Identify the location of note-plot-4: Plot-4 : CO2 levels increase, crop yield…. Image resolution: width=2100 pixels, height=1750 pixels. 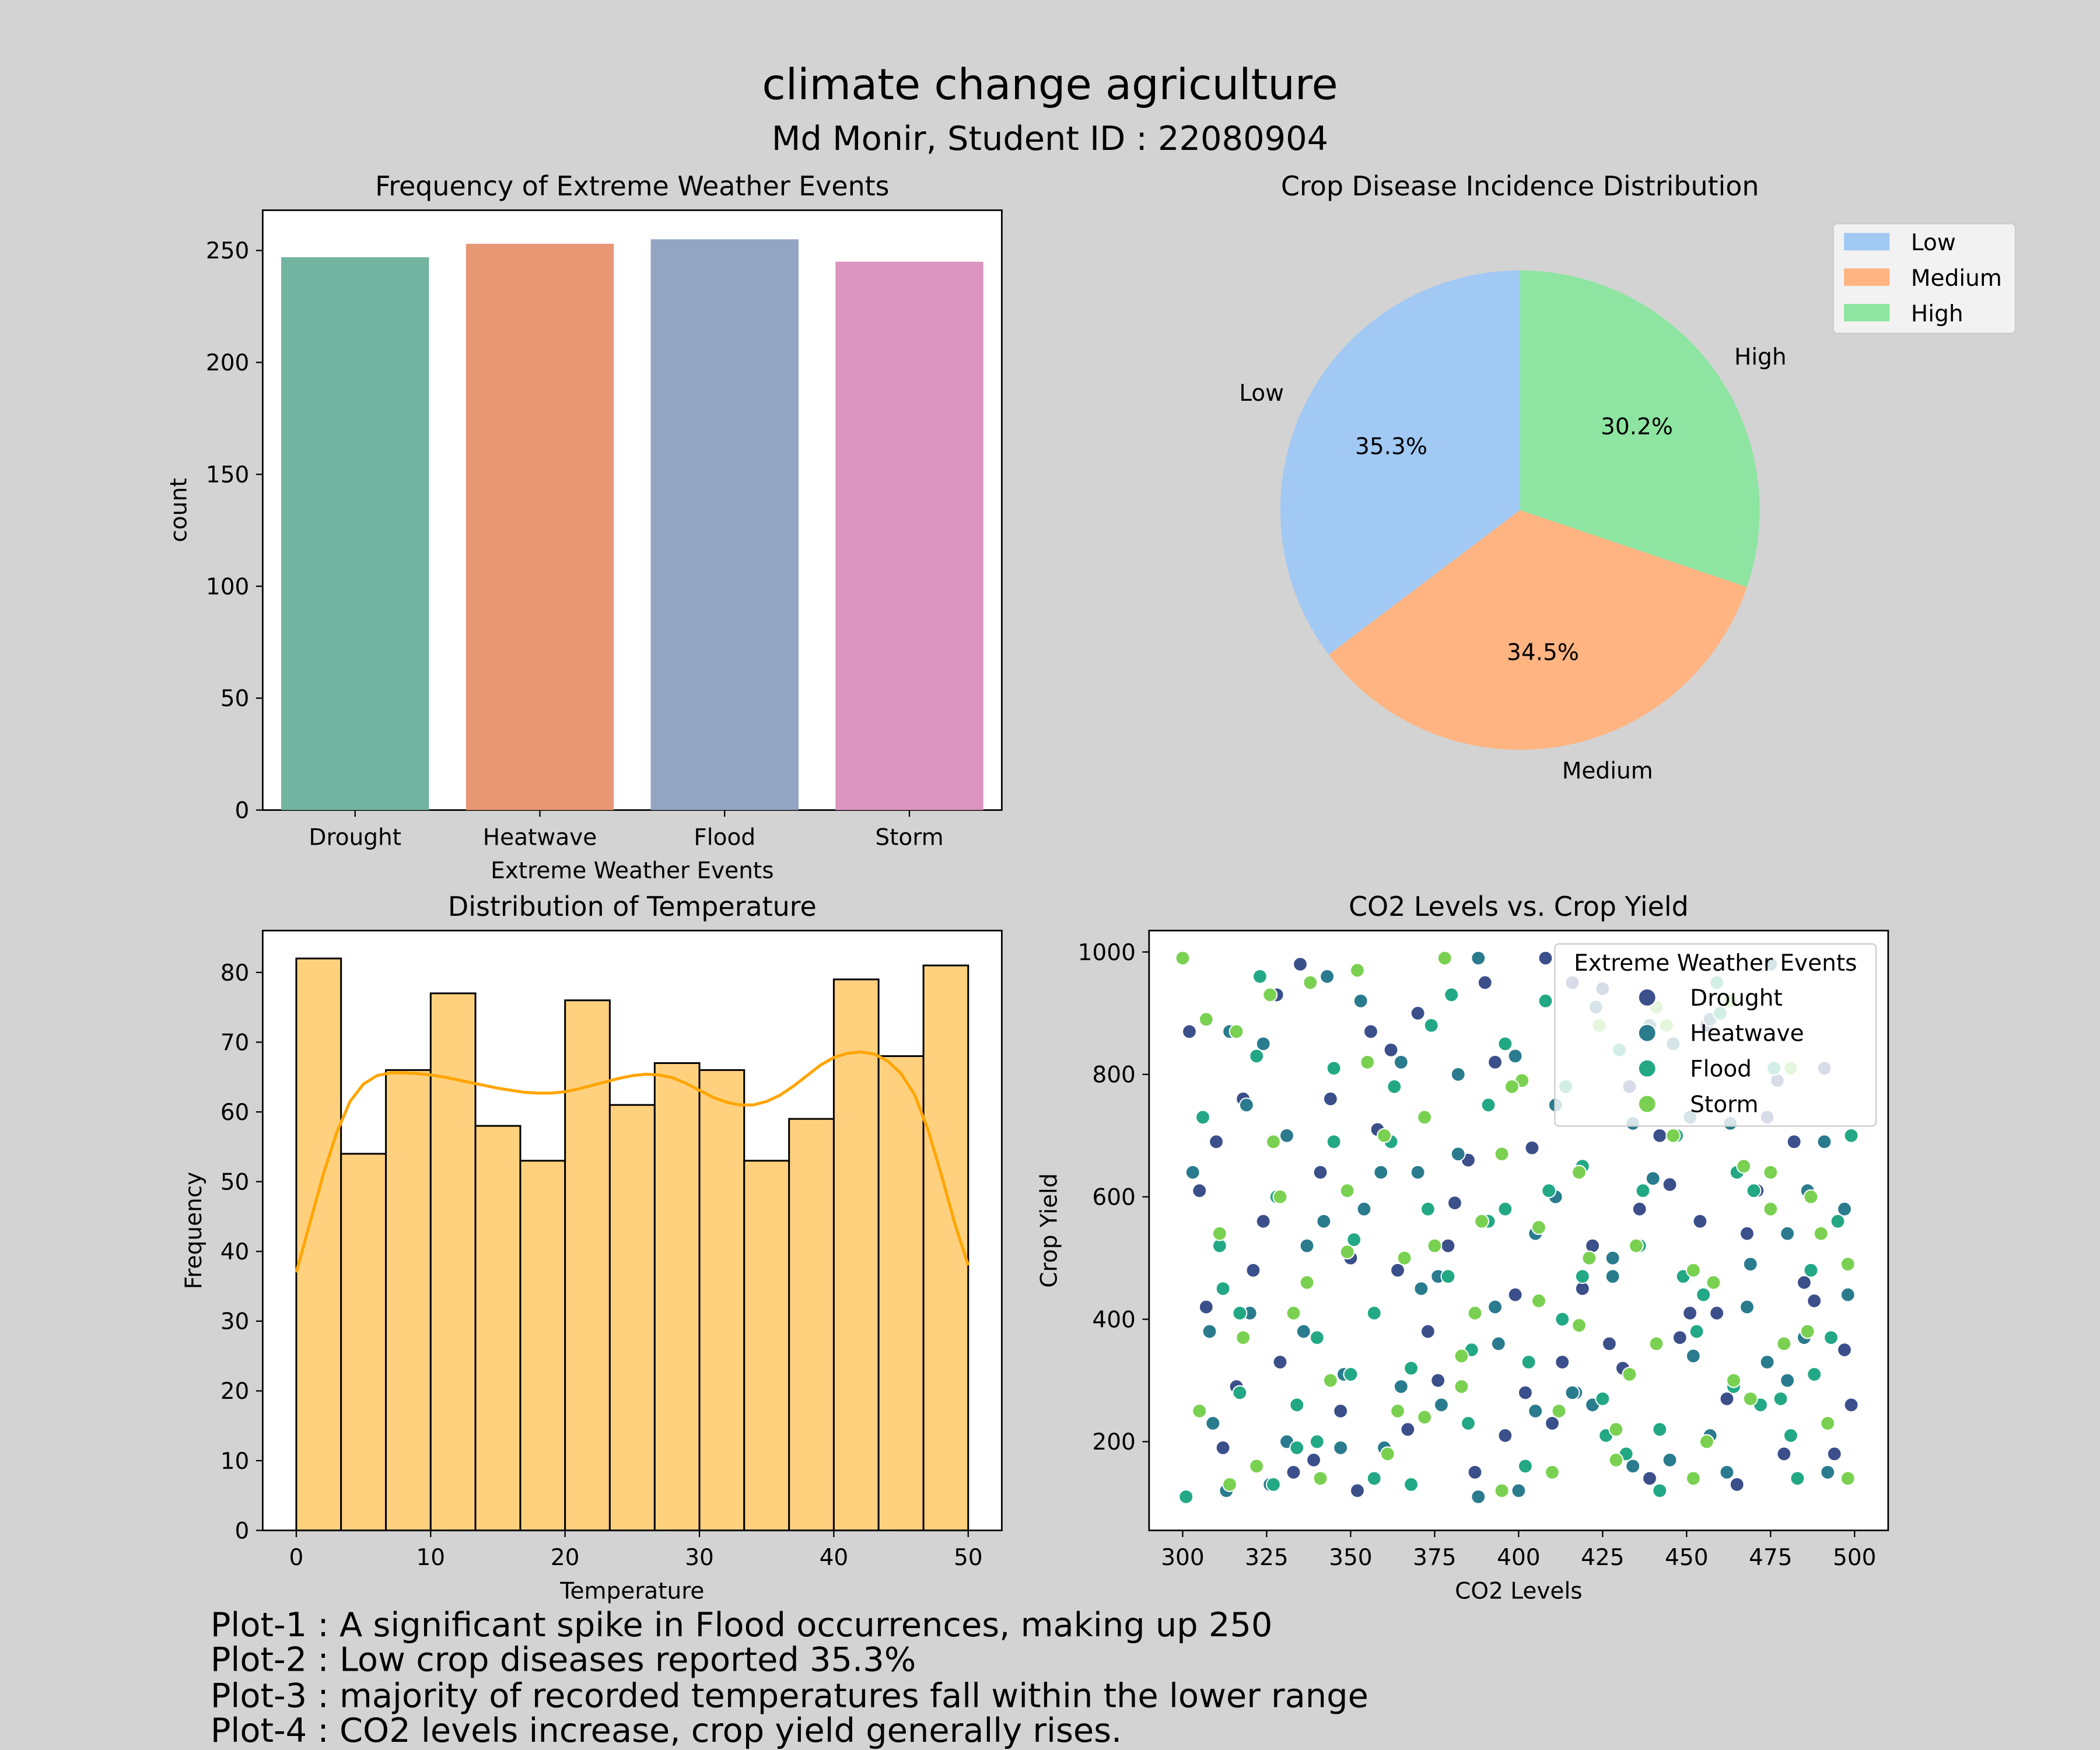
(666, 1730).